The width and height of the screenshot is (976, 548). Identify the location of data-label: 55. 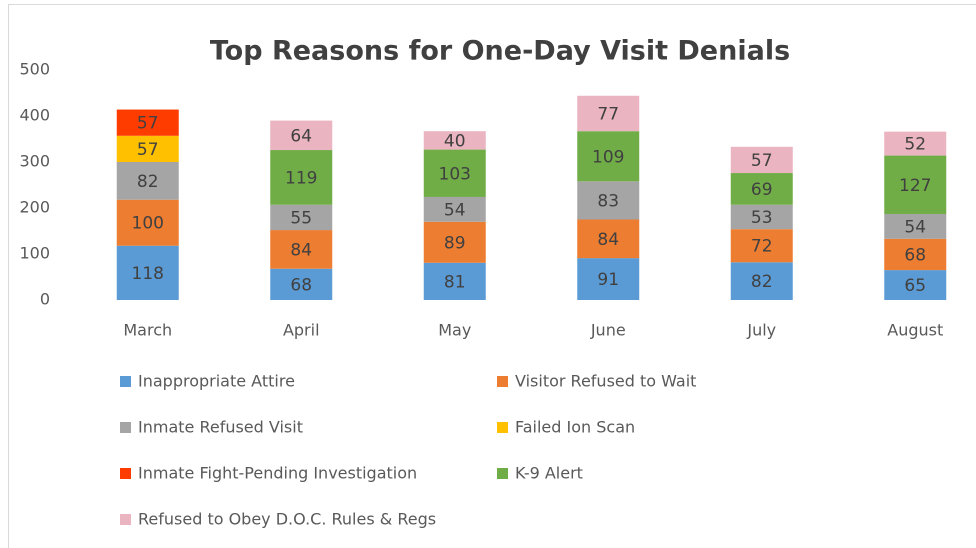
(301, 218).